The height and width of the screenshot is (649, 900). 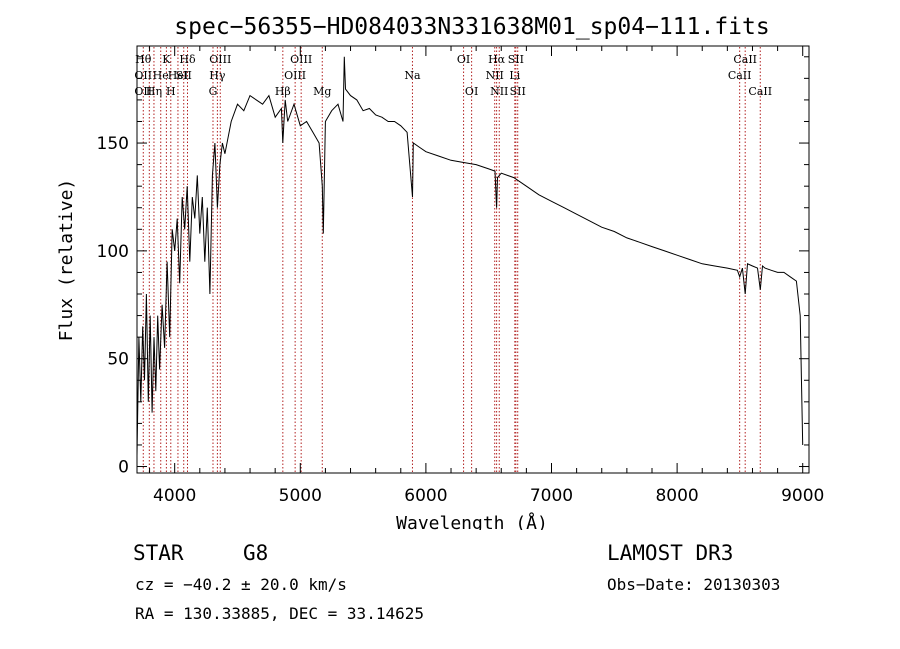 I want to click on x-tick-label: 6000, so click(x=425, y=496).